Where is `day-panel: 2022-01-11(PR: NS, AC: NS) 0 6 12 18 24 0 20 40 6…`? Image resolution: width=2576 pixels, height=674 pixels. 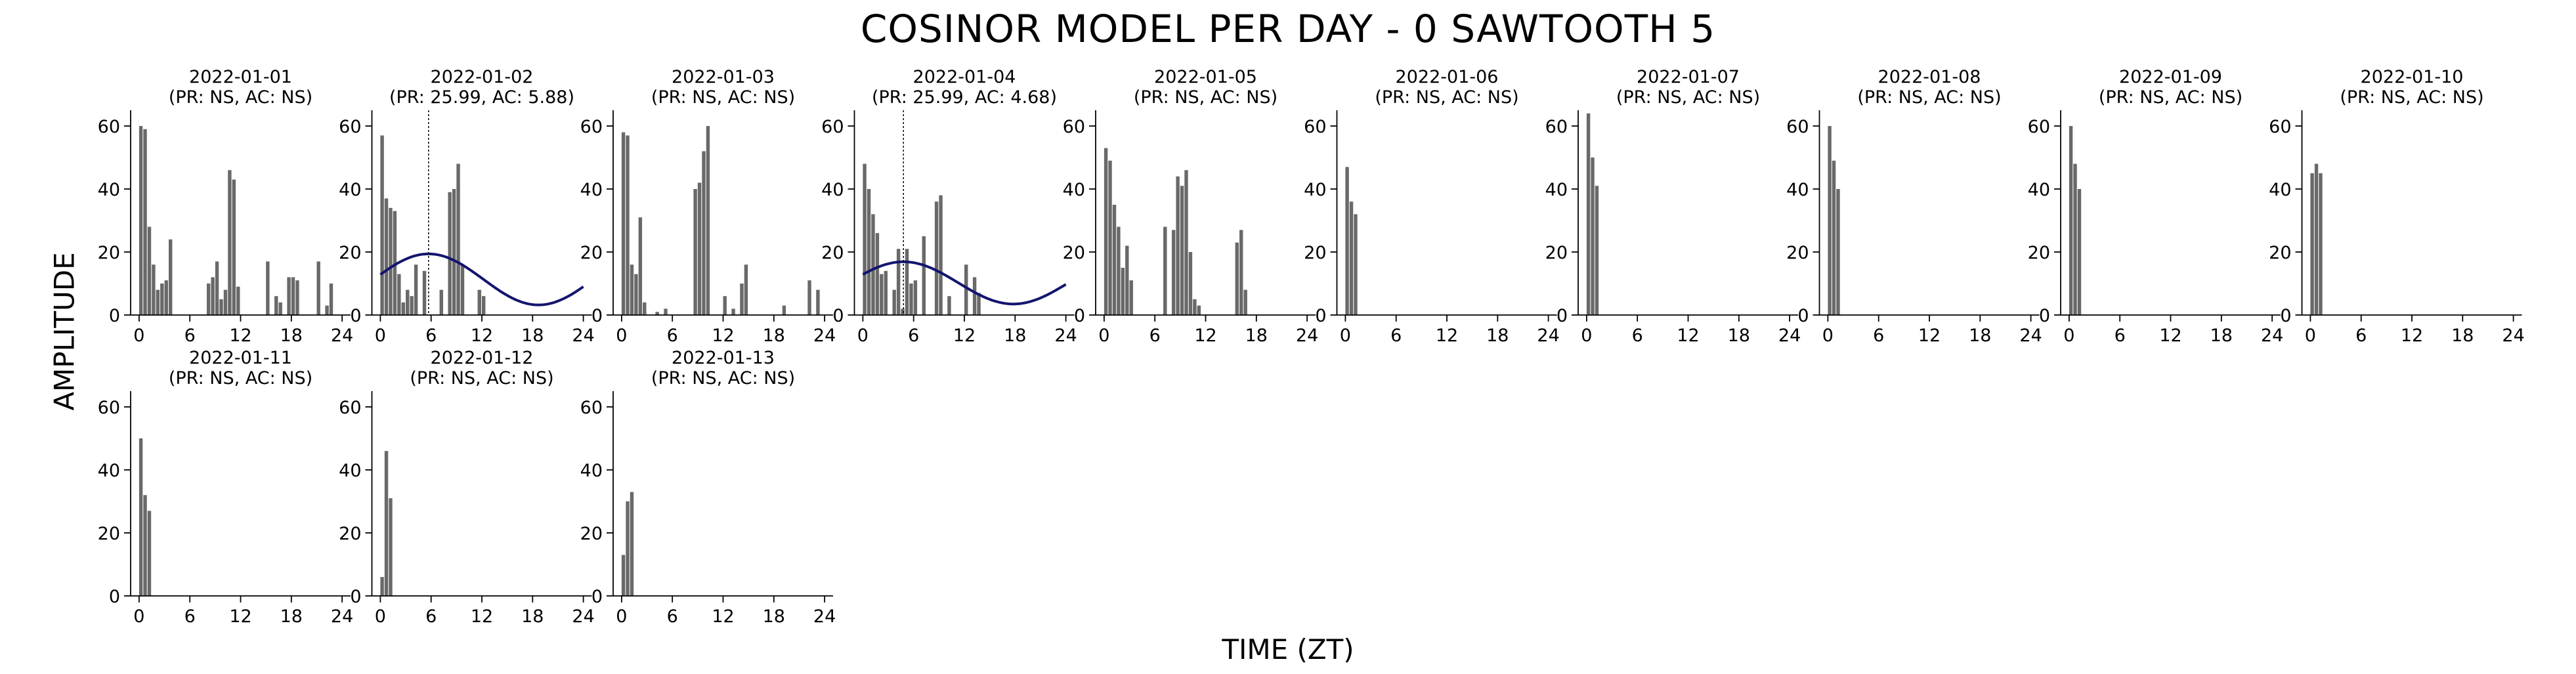
day-panel: 2022-01-11(PR: NS, AC: NS) 0 6 12 18 24 0 20 40 6… is located at coordinates (226, 487).